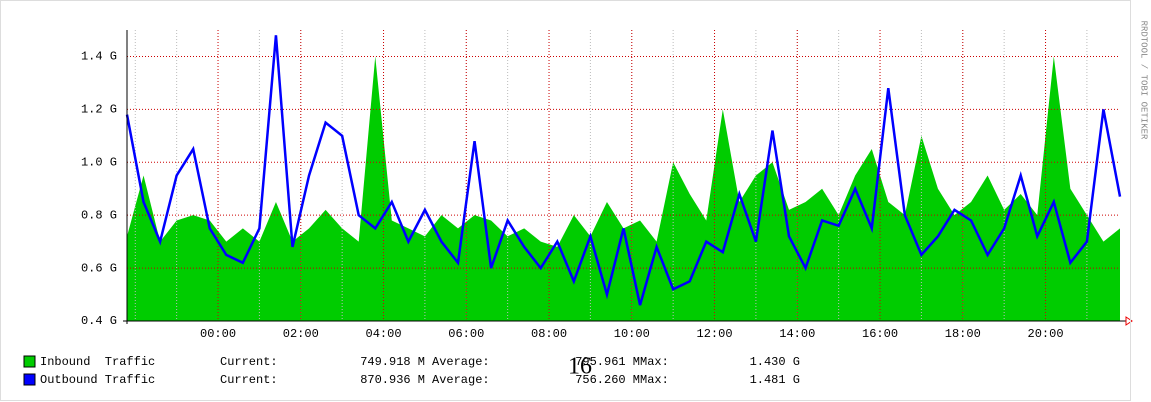 Image resolution: width=1151 pixels, height=402 pixels. Describe the element at coordinates (580, 367) in the screenshot. I see `annotation: 16` at that location.